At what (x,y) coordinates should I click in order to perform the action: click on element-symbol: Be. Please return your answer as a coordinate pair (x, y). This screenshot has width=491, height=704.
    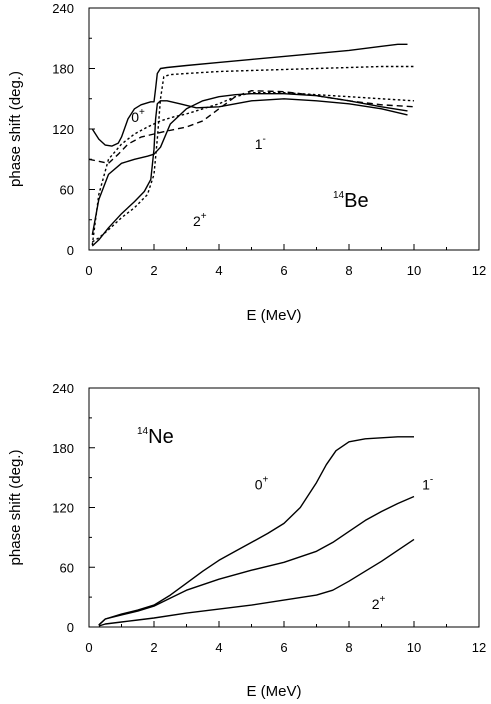
    Looking at the image, I should click on (356, 201).